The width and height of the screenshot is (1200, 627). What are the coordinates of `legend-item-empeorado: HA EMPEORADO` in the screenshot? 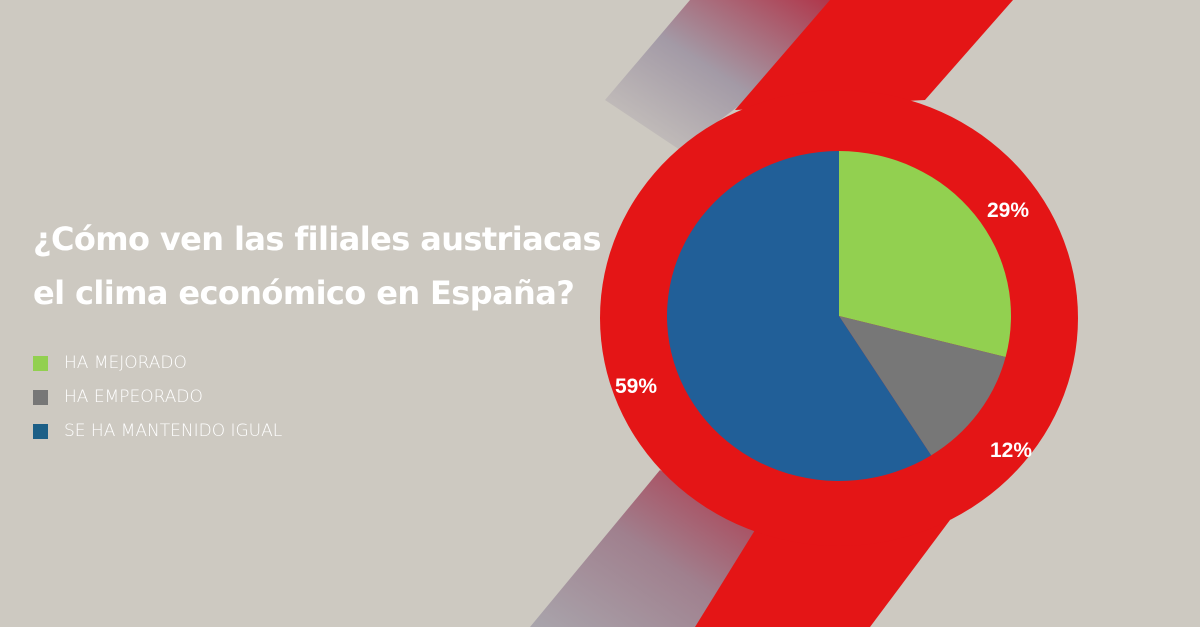 It's located at (157, 397).